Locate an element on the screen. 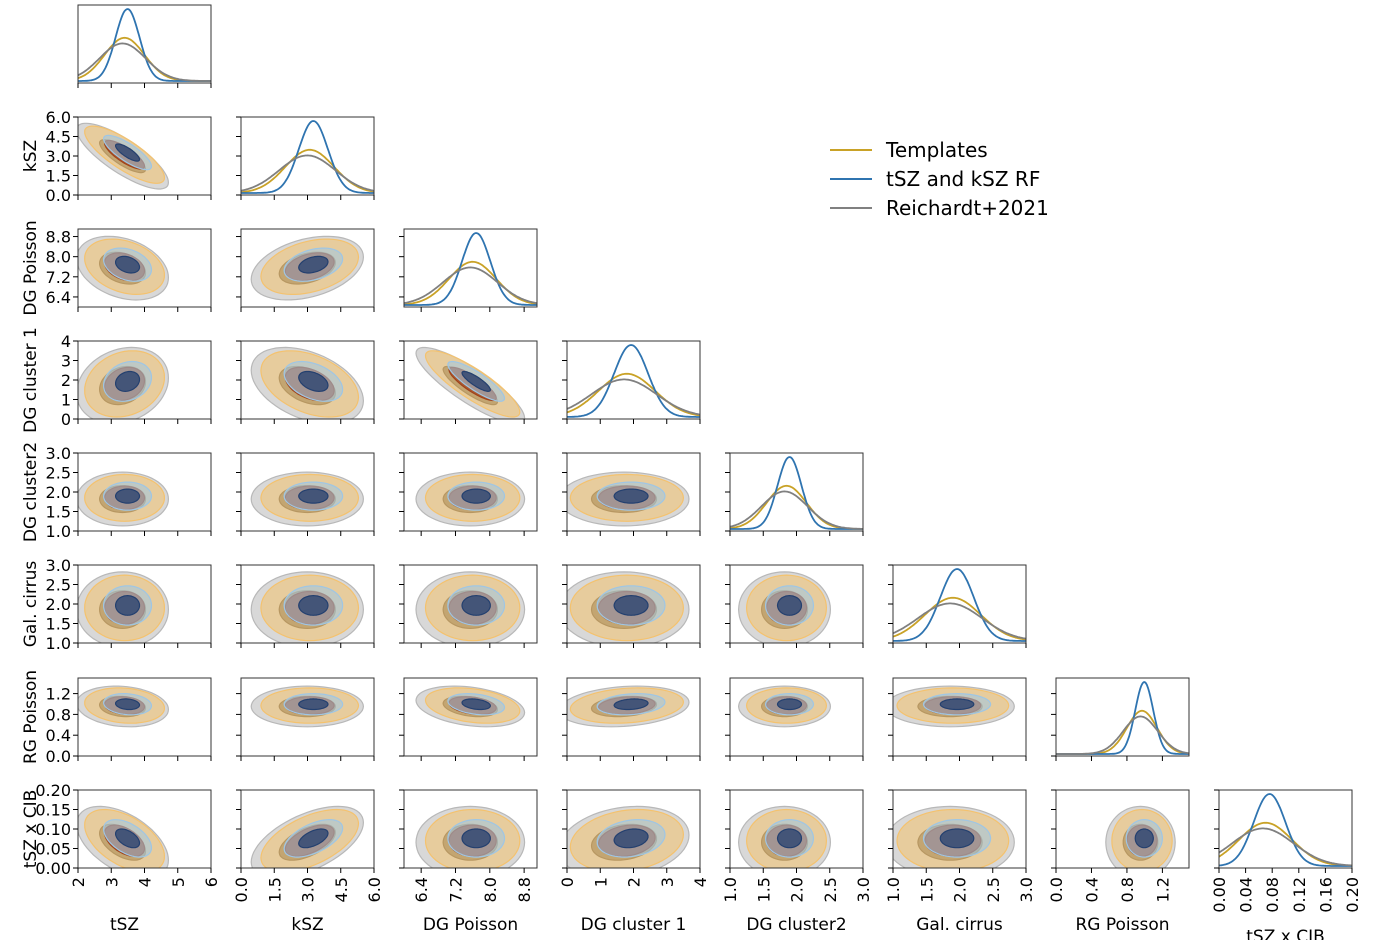 The height and width of the screenshot is (940, 1379). y-tick-label: 0.0 is located at coordinates (58, 756).